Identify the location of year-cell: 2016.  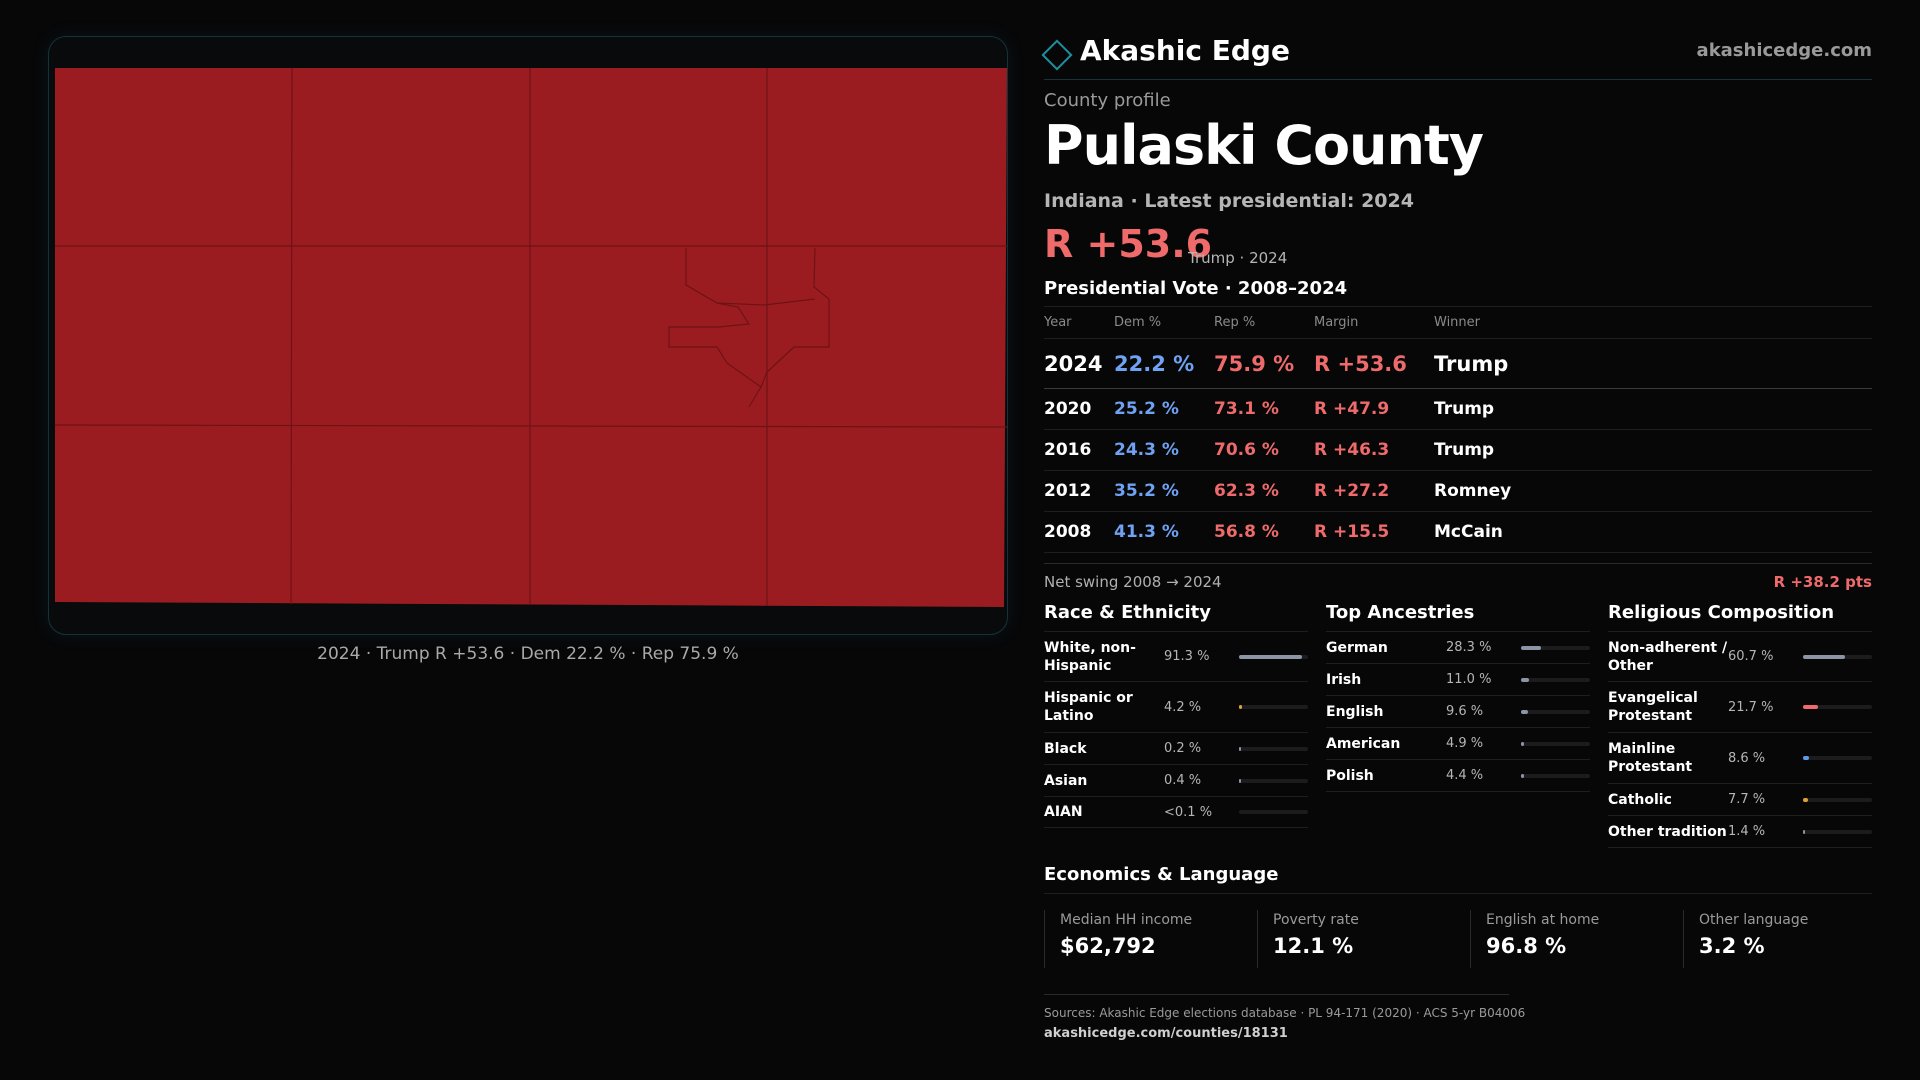
(1079, 450).